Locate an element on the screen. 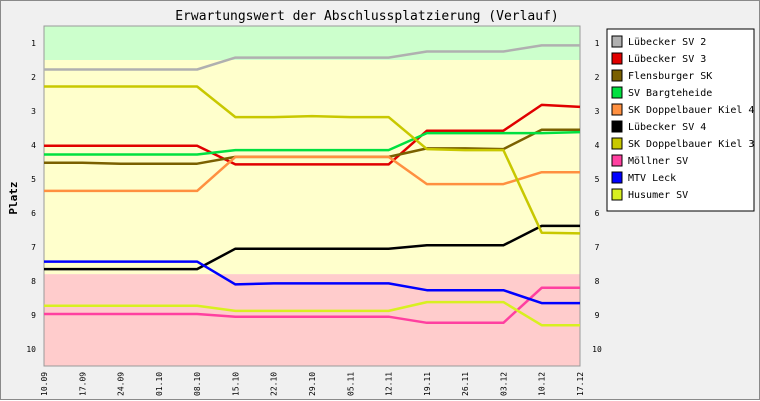 This screenshot has height=401, width=760. x-tick-7: 29.10 is located at coordinates (312, 384).